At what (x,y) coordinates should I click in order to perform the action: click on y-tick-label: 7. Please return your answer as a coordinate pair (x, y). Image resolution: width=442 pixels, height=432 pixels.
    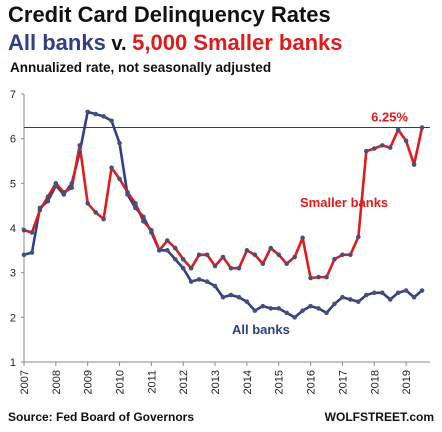
    Looking at the image, I should click on (13, 95).